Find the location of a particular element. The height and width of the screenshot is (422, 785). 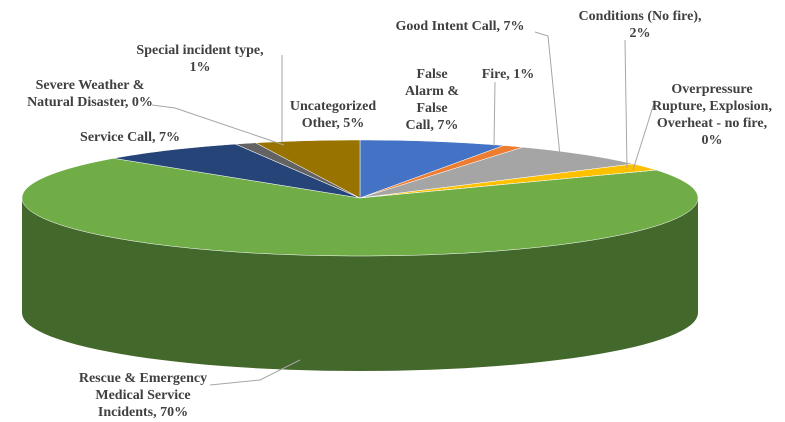

data-label: Special incident type, 1% is located at coordinates (199, 59).